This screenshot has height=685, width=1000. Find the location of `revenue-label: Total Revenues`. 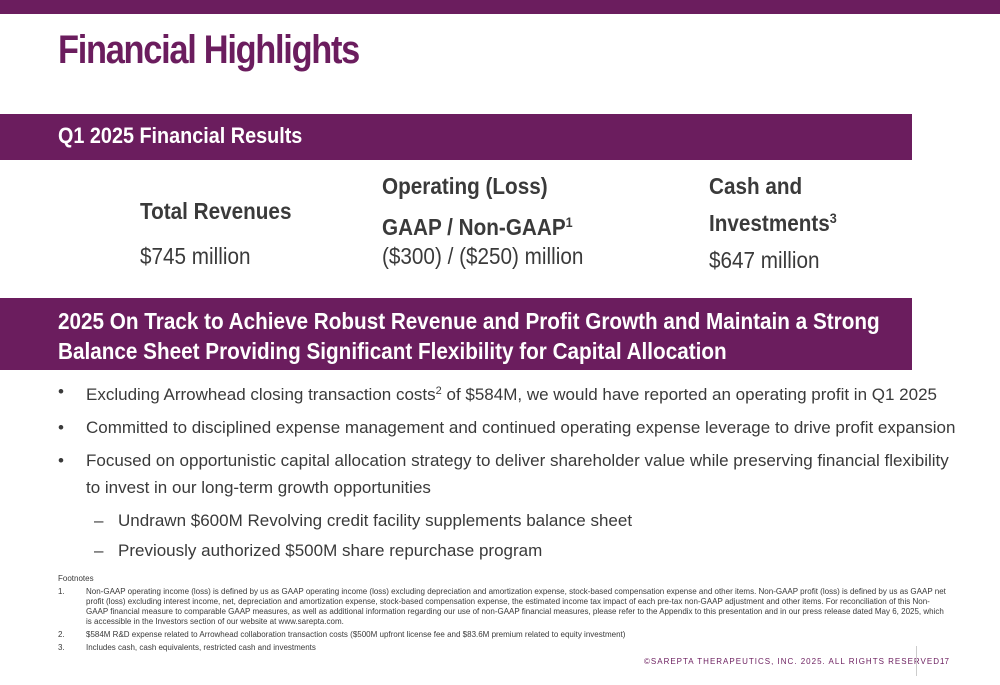

revenue-label: Total Revenues is located at coordinates (216, 211).